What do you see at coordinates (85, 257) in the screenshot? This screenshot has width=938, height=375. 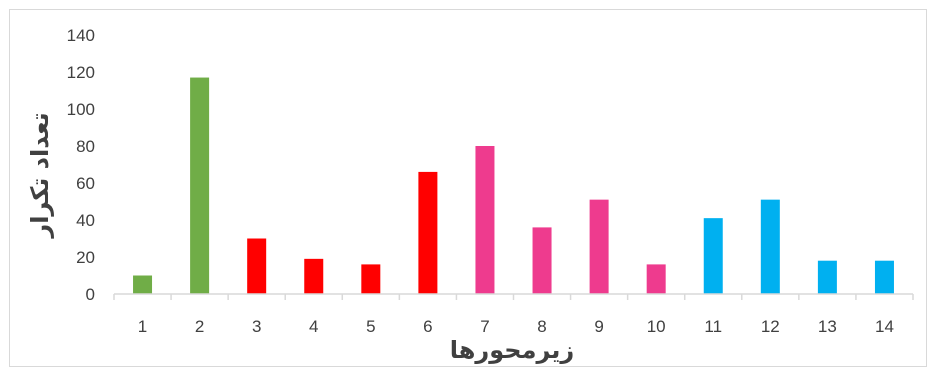 I see `y-tick-label: 20` at bounding box center [85, 257].